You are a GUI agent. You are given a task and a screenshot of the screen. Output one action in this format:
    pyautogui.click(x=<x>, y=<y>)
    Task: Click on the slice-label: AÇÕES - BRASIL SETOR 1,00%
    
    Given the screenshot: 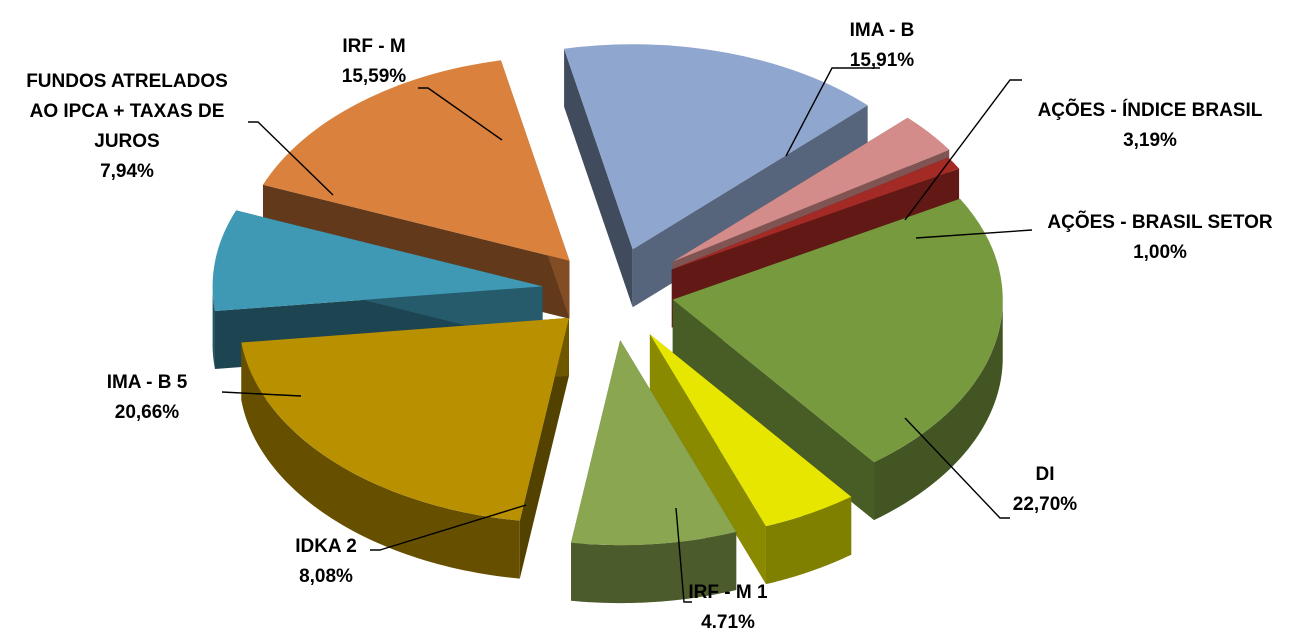 What is the action you would take?
    pyautogui.click(x=1159, y=237)
    